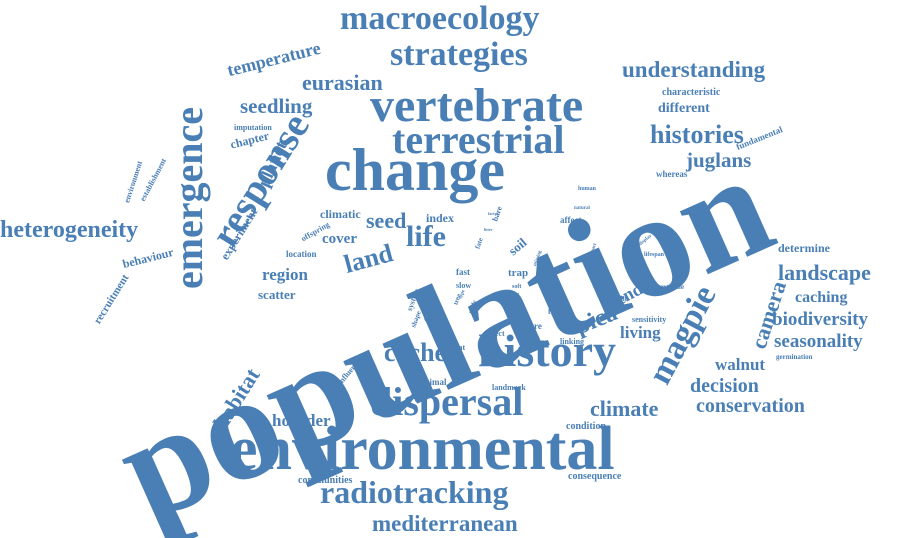  I want to click on word-hoarder: hoarder, so click(301, 420).